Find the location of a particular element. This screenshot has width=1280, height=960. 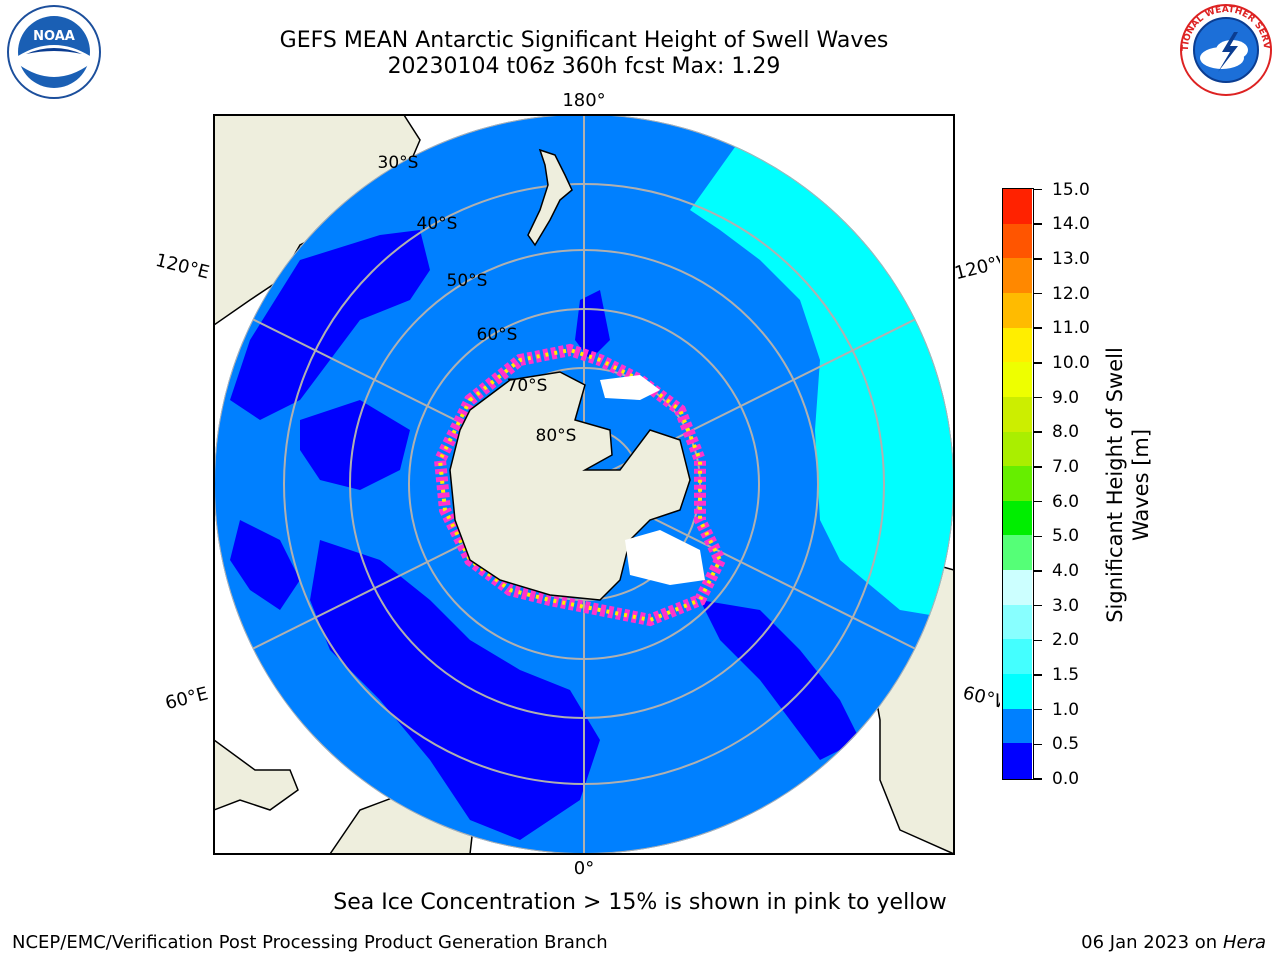

lat-label-50s: 50°S is located at coordinates (467, 281).